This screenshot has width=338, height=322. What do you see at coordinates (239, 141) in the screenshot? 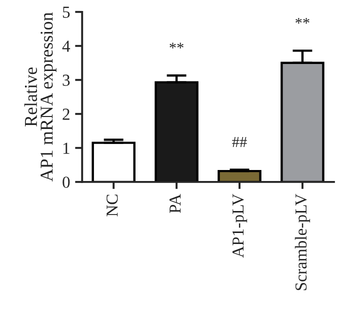
I see `annotation: ##` at bounding box center [239, 141].